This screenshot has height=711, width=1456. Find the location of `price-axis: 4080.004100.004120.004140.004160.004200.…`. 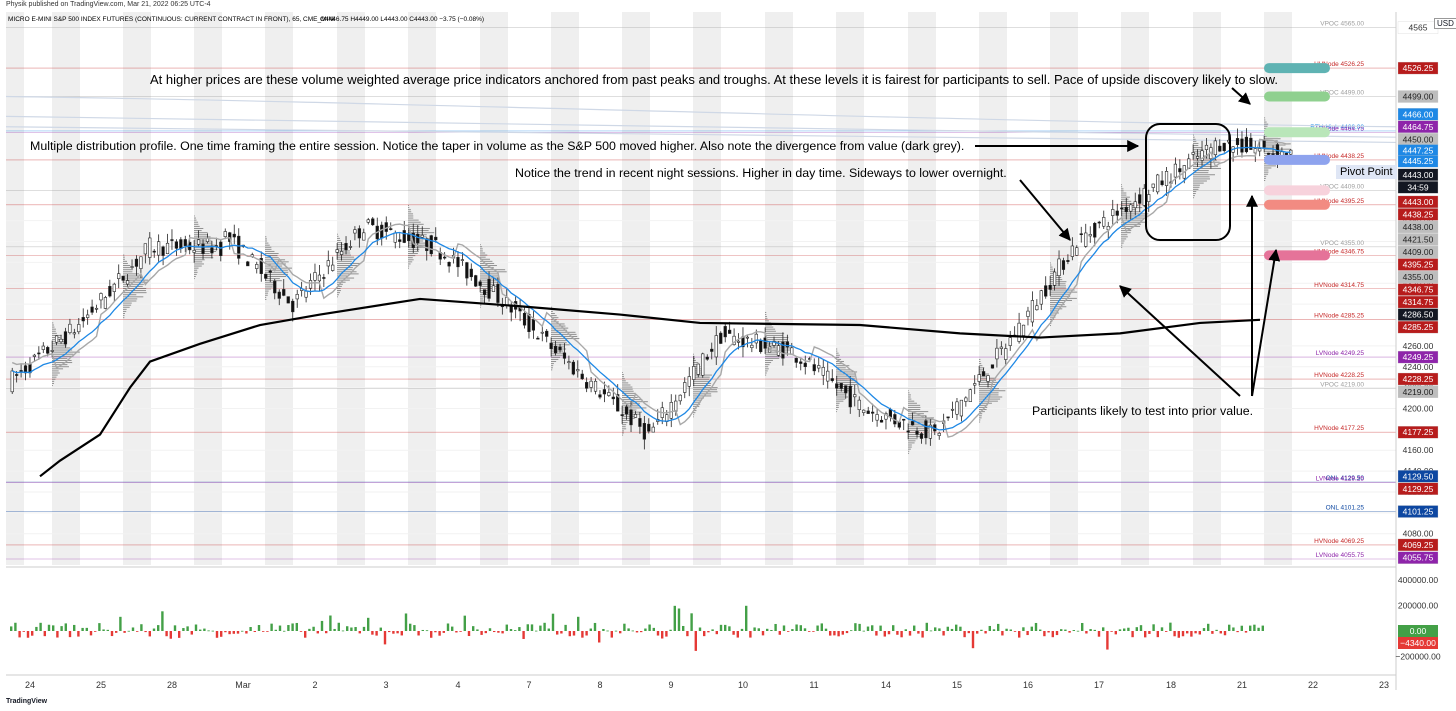

price-axis: 4080.004100.004120.004140.004160.004200.… is located at coordinates (1417, 351).